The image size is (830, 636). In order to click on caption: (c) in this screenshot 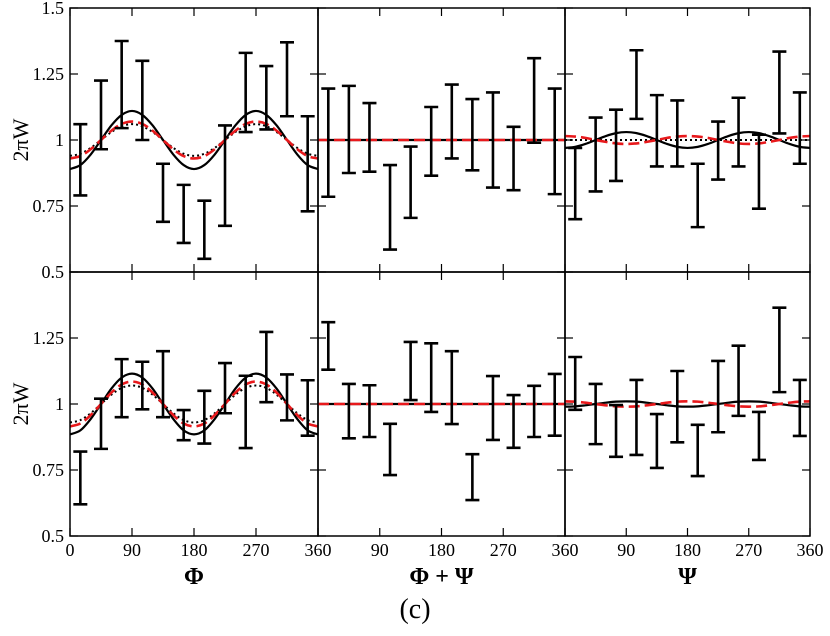, I will do `click(414, 609)`.